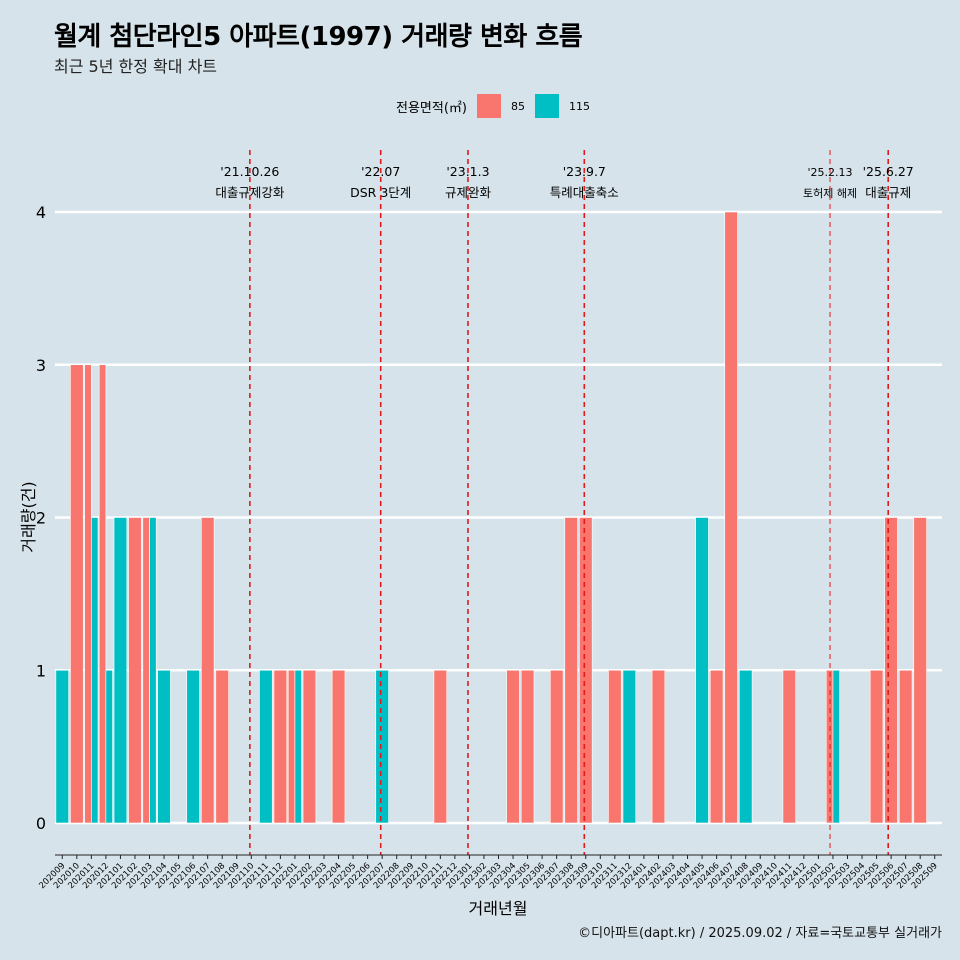 The image size is (960, 960). I want to click on legend-label-115: 115, so click(579, 106).